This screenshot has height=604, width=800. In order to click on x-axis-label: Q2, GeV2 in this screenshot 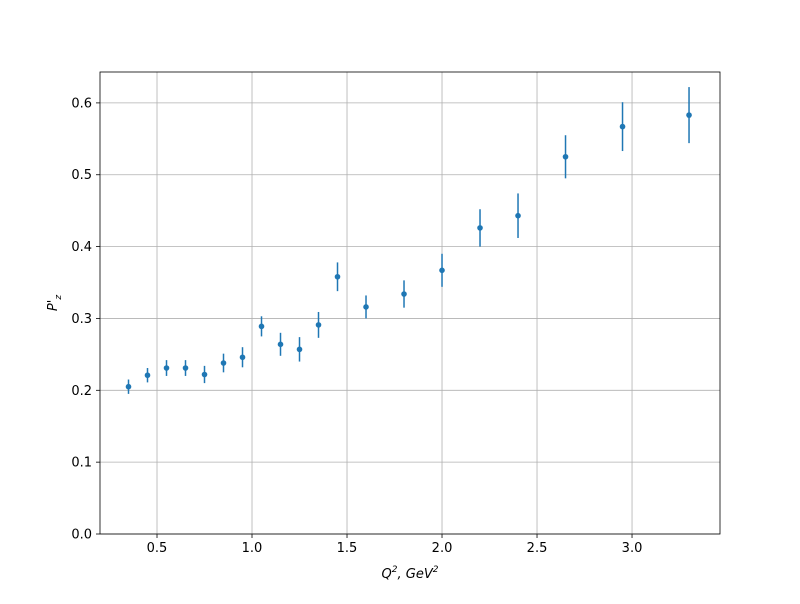, I will do `click(410, 573)`.